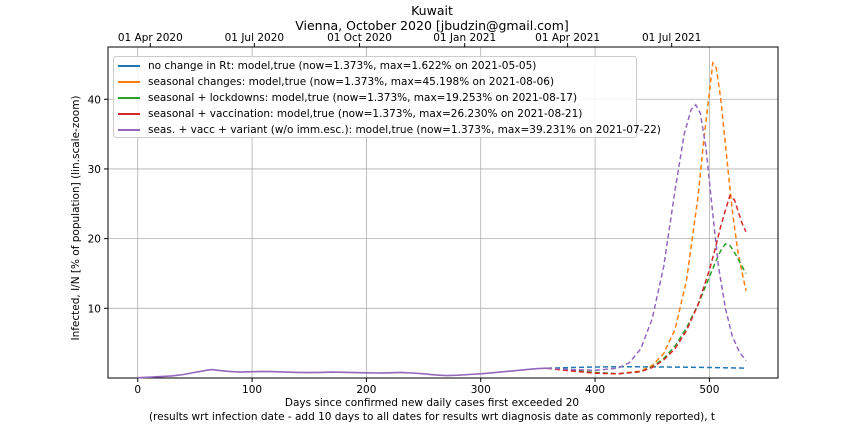 This screenshot has width=864, height=432. Describe the element at coordinates (129, 98) in the screenshot. I see `legend-swatch-lockdowns` at that location.